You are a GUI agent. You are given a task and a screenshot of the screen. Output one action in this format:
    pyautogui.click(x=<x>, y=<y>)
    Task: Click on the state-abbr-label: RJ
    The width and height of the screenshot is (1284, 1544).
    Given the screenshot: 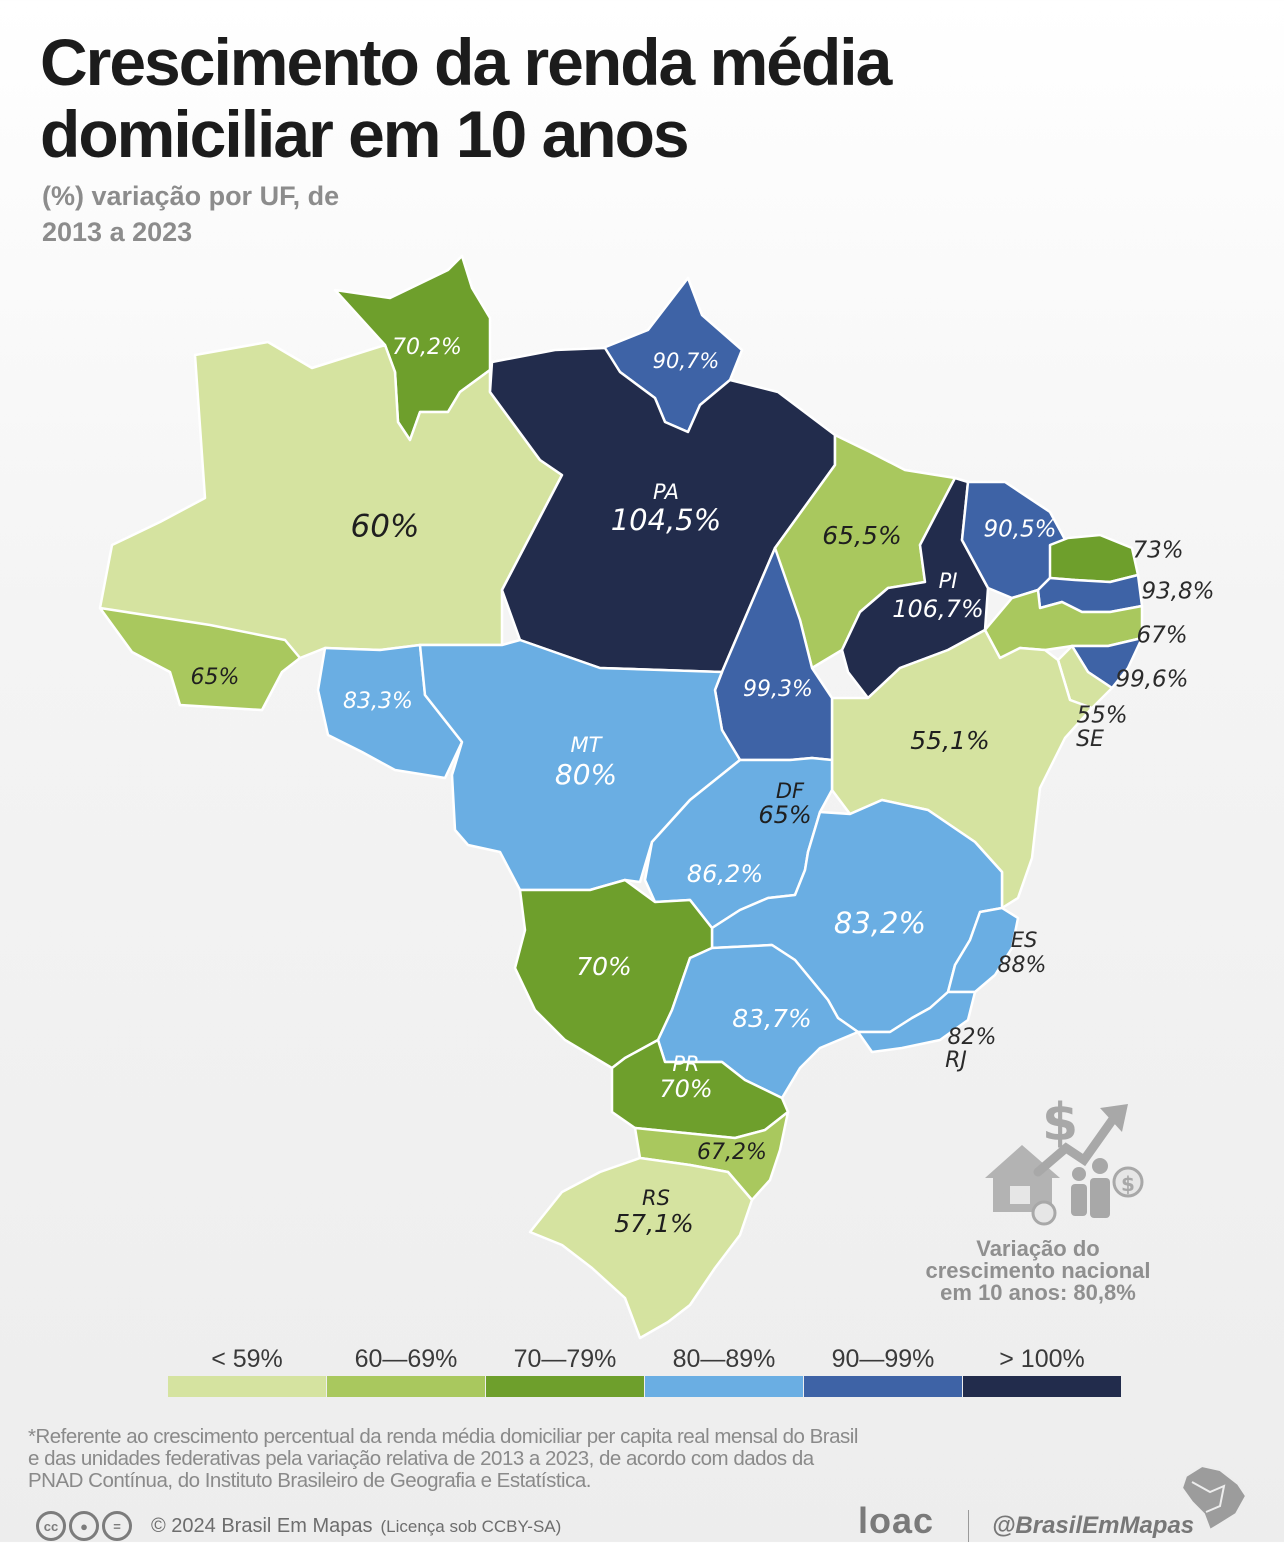 What is the action you would take?
    pyautogui.click(x=956, y=1060)
    